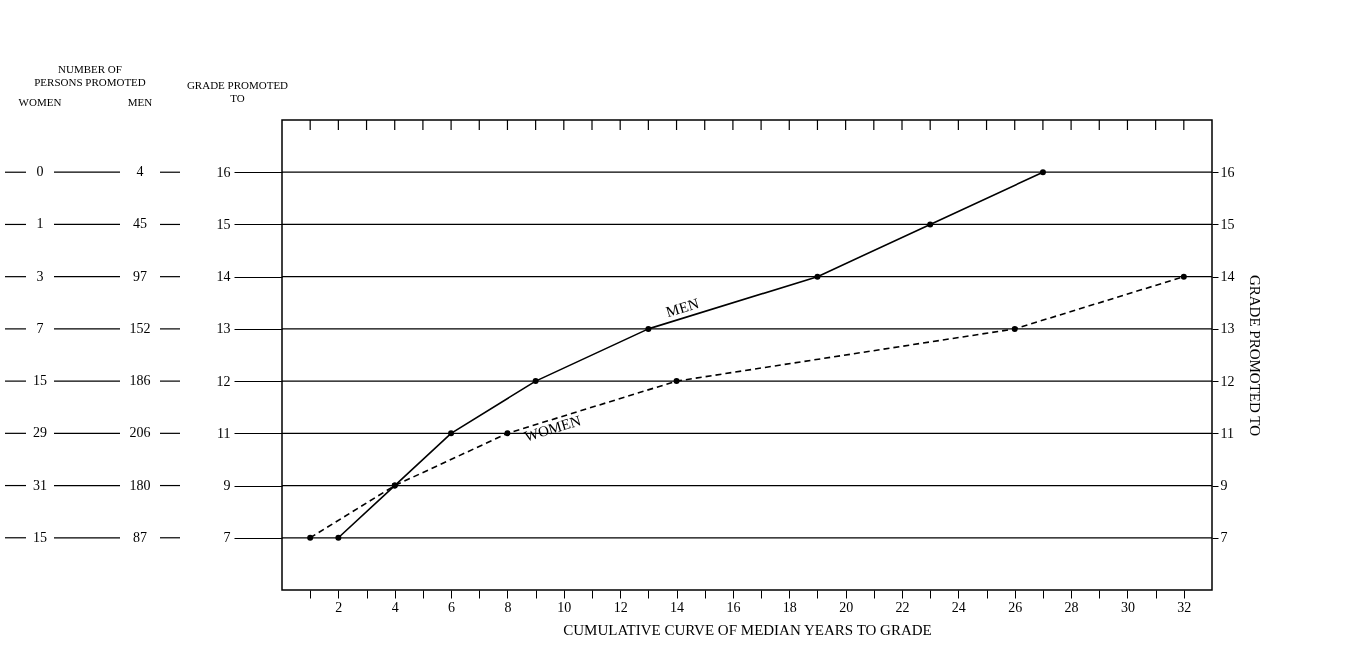 This screenshot has height=645, width=1349. I want to click on category-label: 9, so click(227, 486).